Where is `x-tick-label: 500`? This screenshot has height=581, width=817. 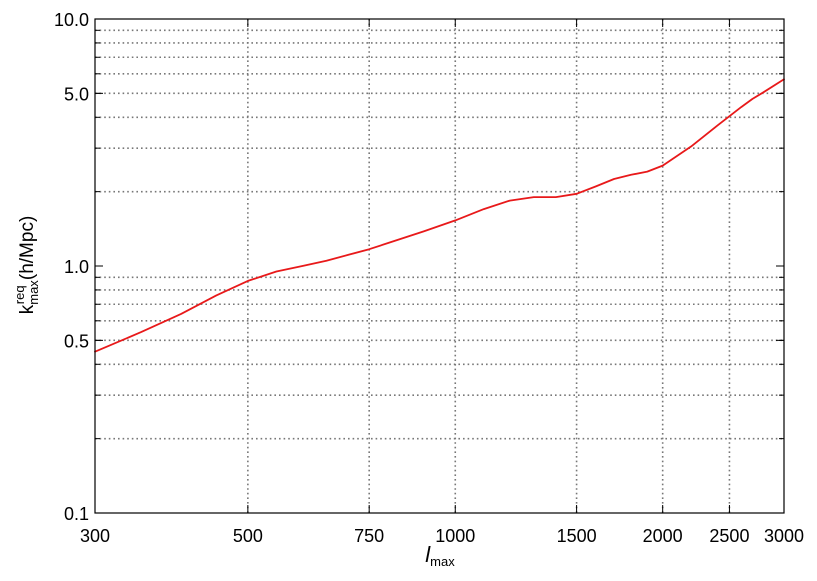 x-tick-label: 500 is located at coordinates (248, 536).